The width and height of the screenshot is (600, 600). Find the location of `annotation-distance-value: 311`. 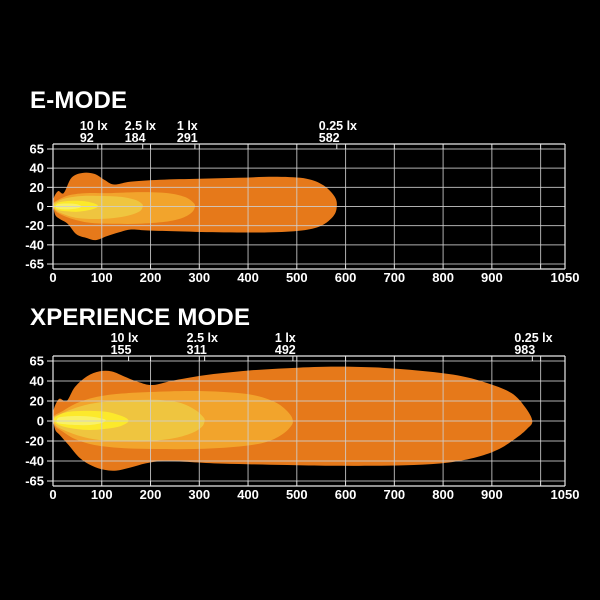

annotation-distance-value: 311 is located at coordinates (197, 350).